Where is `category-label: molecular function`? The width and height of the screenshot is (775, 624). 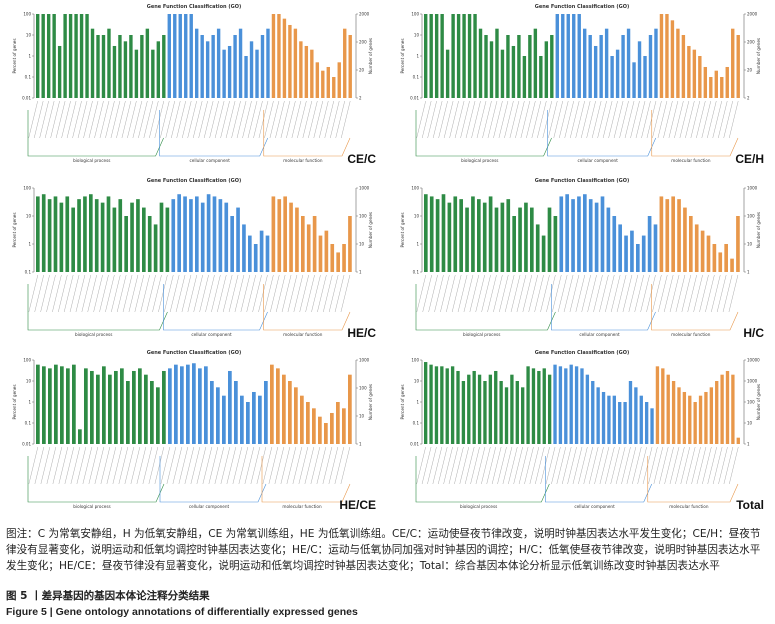
category-label: molecular function is located at coordinates (302, 506).